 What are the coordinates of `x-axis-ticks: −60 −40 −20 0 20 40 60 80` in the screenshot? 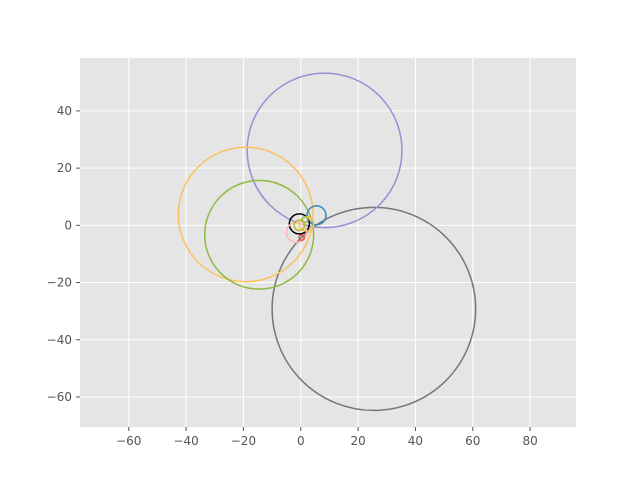 It's located at (327, 437).